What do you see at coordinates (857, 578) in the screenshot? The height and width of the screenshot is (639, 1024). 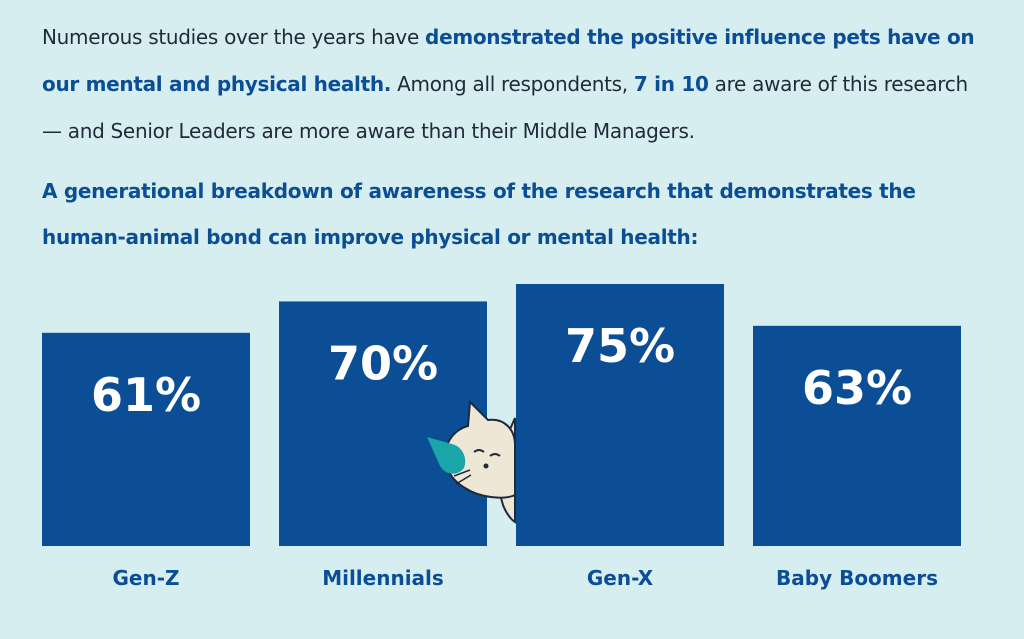 I see `category-label-baby-boomers: Baby Boomers` at bounding box center [857, 578].